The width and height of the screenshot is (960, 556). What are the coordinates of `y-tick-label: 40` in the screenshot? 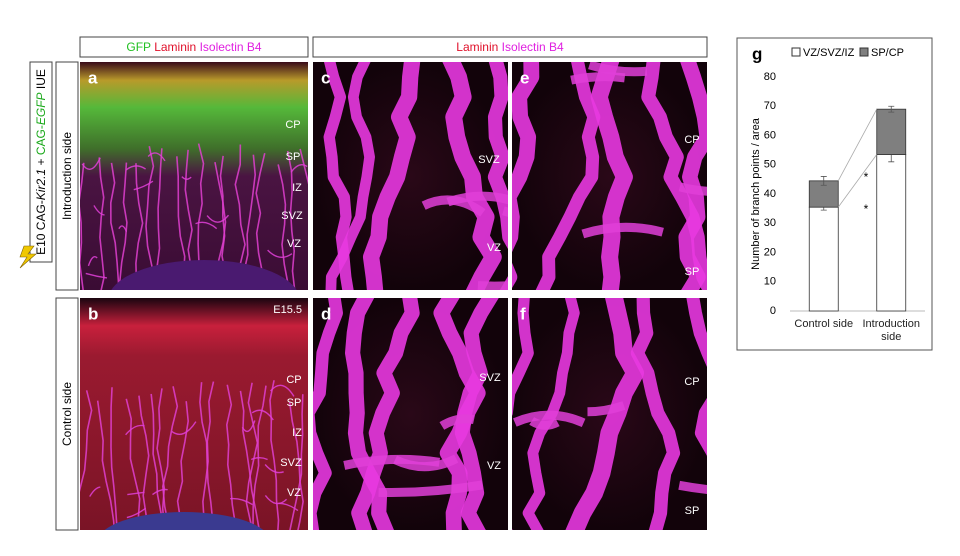 It's located at (770, 194).